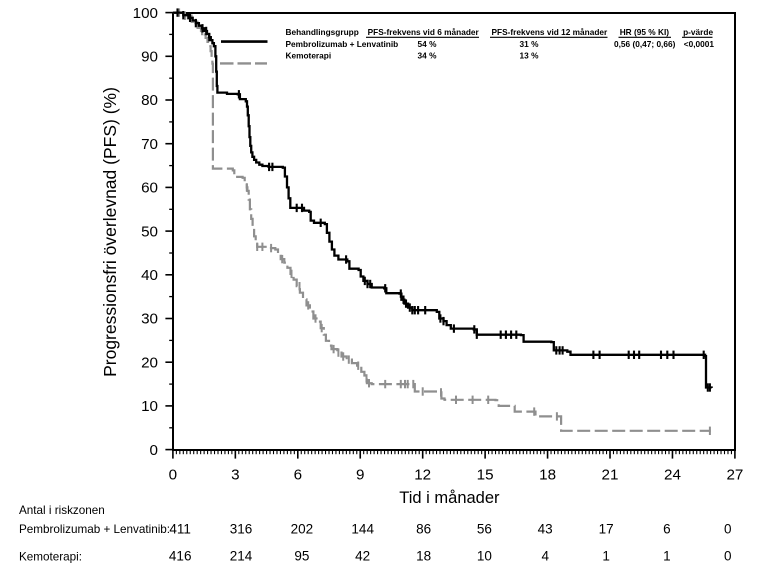 Image resolution: width=766 pixels, height=584 pixels. I want to click on svg-text: 30, so click(149, 319).